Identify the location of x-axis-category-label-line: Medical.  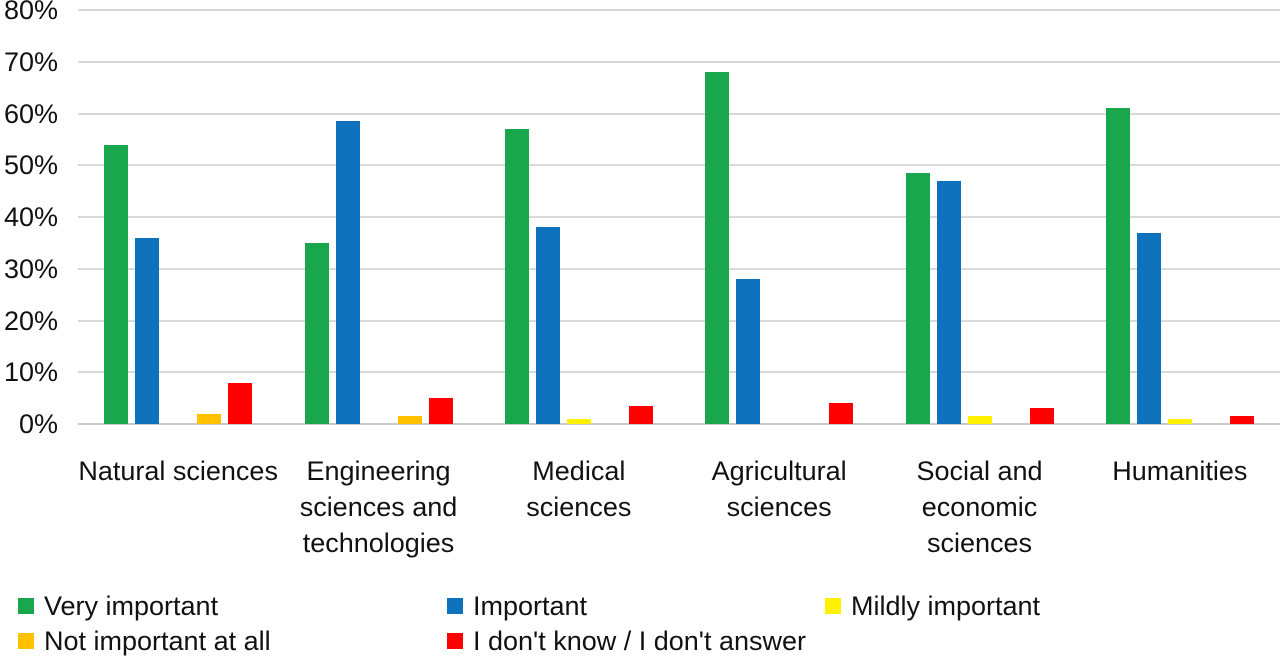
(579, 471).